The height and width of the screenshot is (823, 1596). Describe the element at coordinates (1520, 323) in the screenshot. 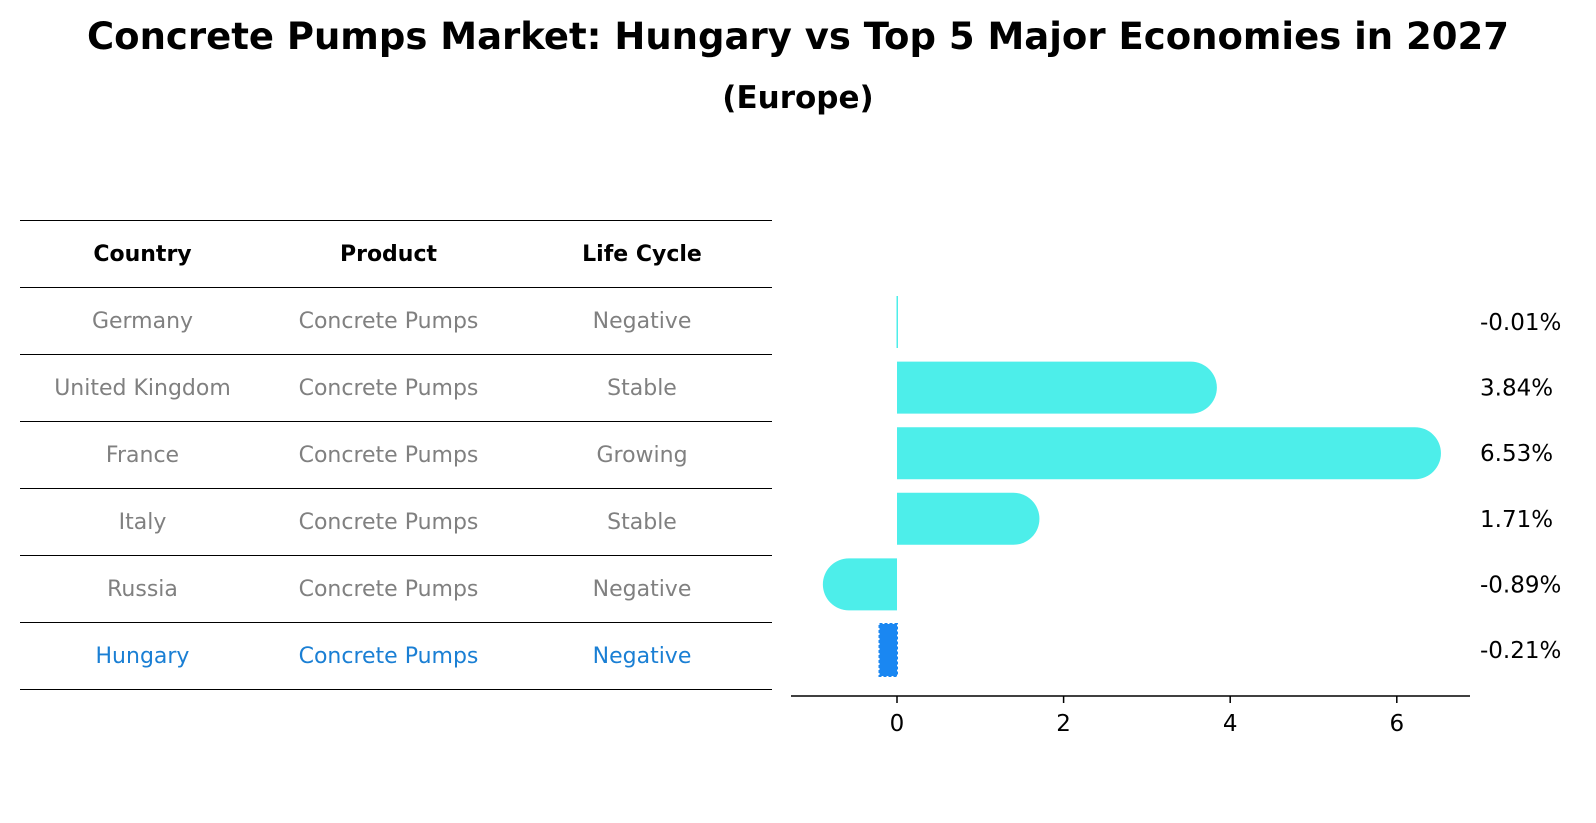

I see `data-label: -0.01%` at that location.